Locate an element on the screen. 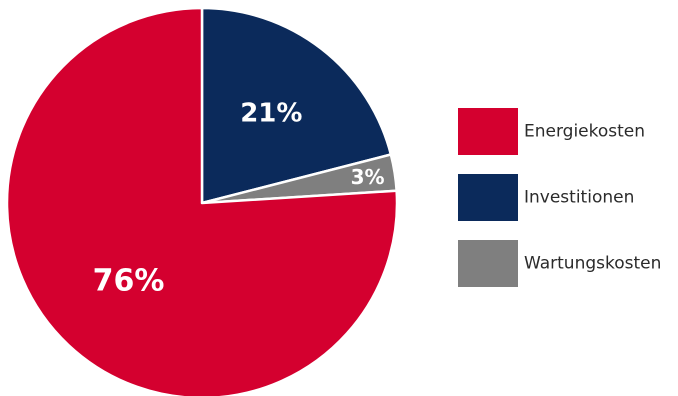 The width and height of the screenshot is (678, 396). legend-label-energiekosten: Energiekosten is located at coordinates (584, 132).